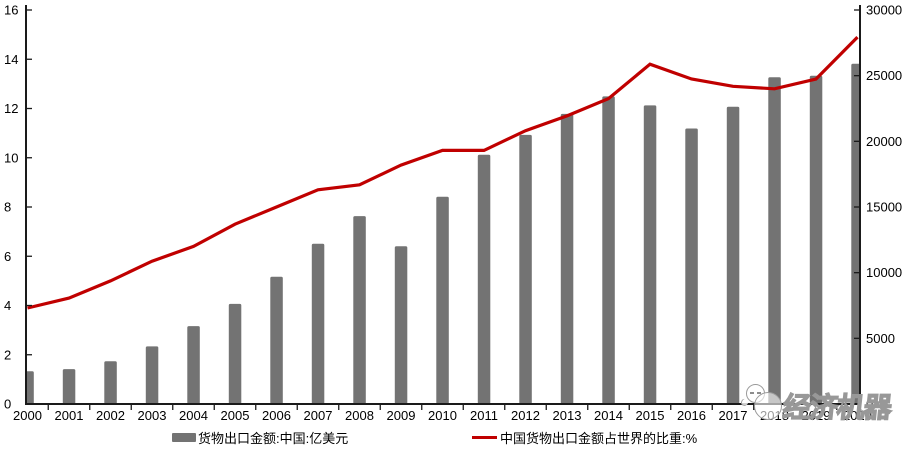 The width and height of the screenshot is (907, 455). Describe the element at coordinates (401, 415) in the screenshot. I see `x-axis-label: 2009` at that location.